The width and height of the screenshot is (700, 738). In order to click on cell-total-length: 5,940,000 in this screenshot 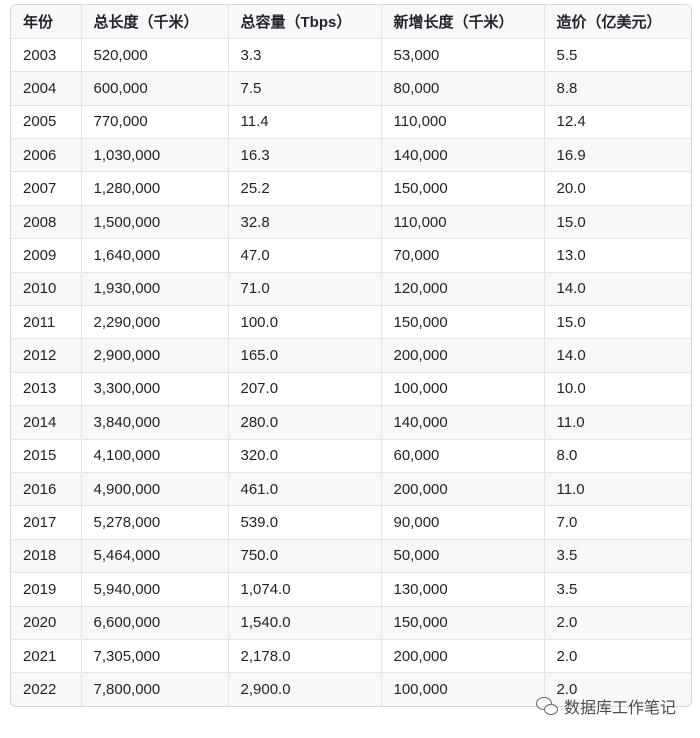, I will do `click(155, 589)`.